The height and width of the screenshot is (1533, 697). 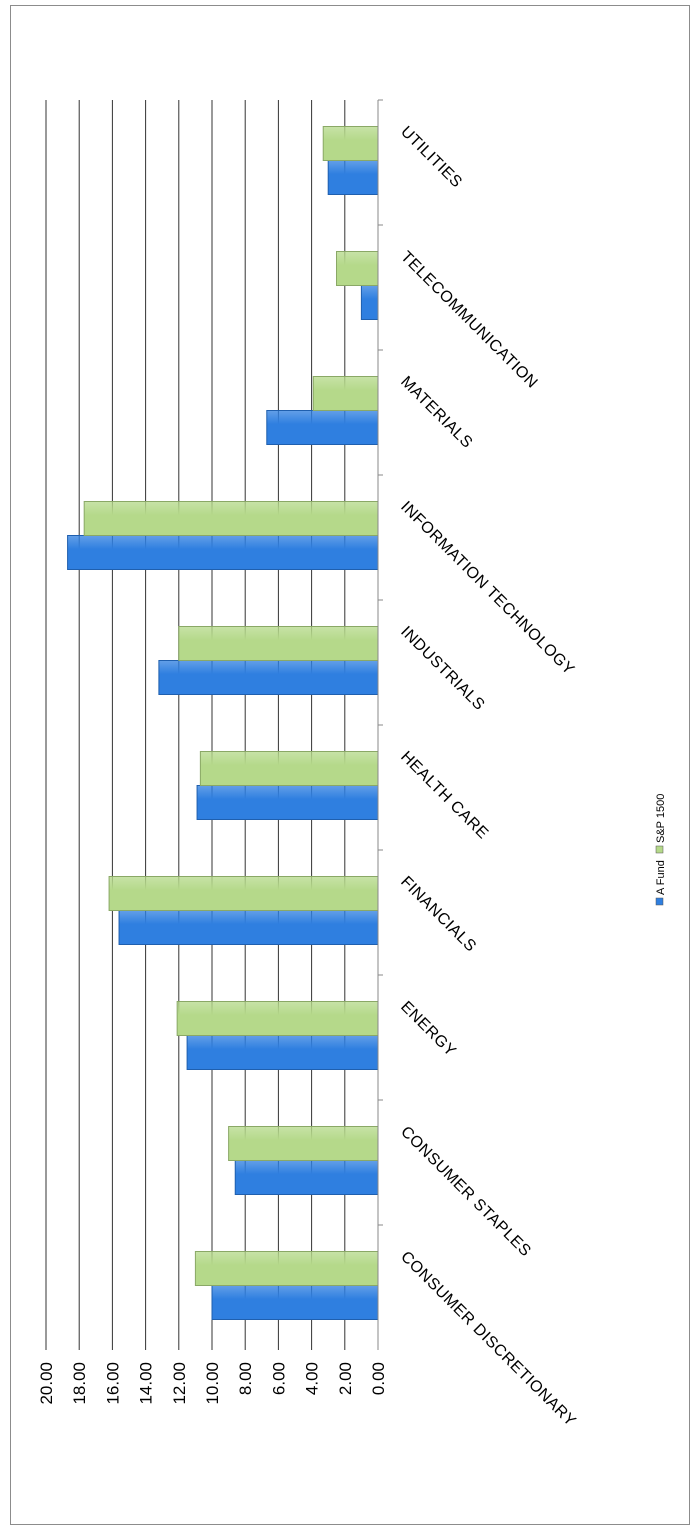 I want to click on category-label: CONSUMER STAPLES, so click(x=465, y=1191).